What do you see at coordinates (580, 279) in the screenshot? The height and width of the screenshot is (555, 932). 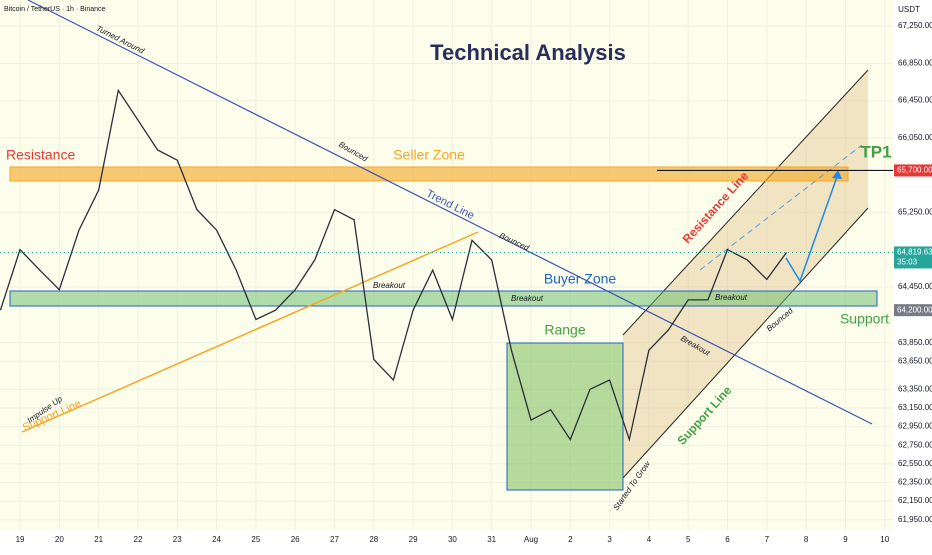 I see `zone-label: Buyer Zone` at bounding box center [580, 279].